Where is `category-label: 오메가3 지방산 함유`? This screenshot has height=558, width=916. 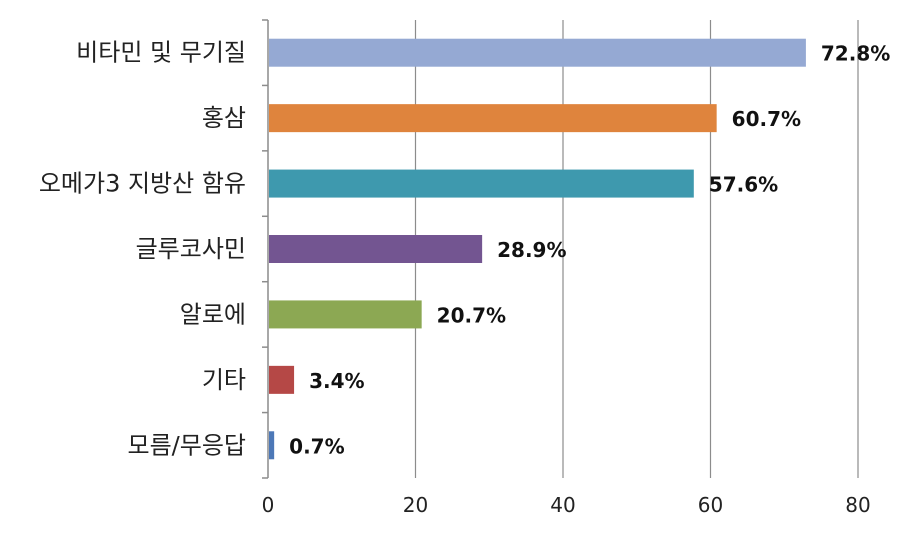 category-label: 오메가3 지방산 함유 is located at coordinates (142, 184).